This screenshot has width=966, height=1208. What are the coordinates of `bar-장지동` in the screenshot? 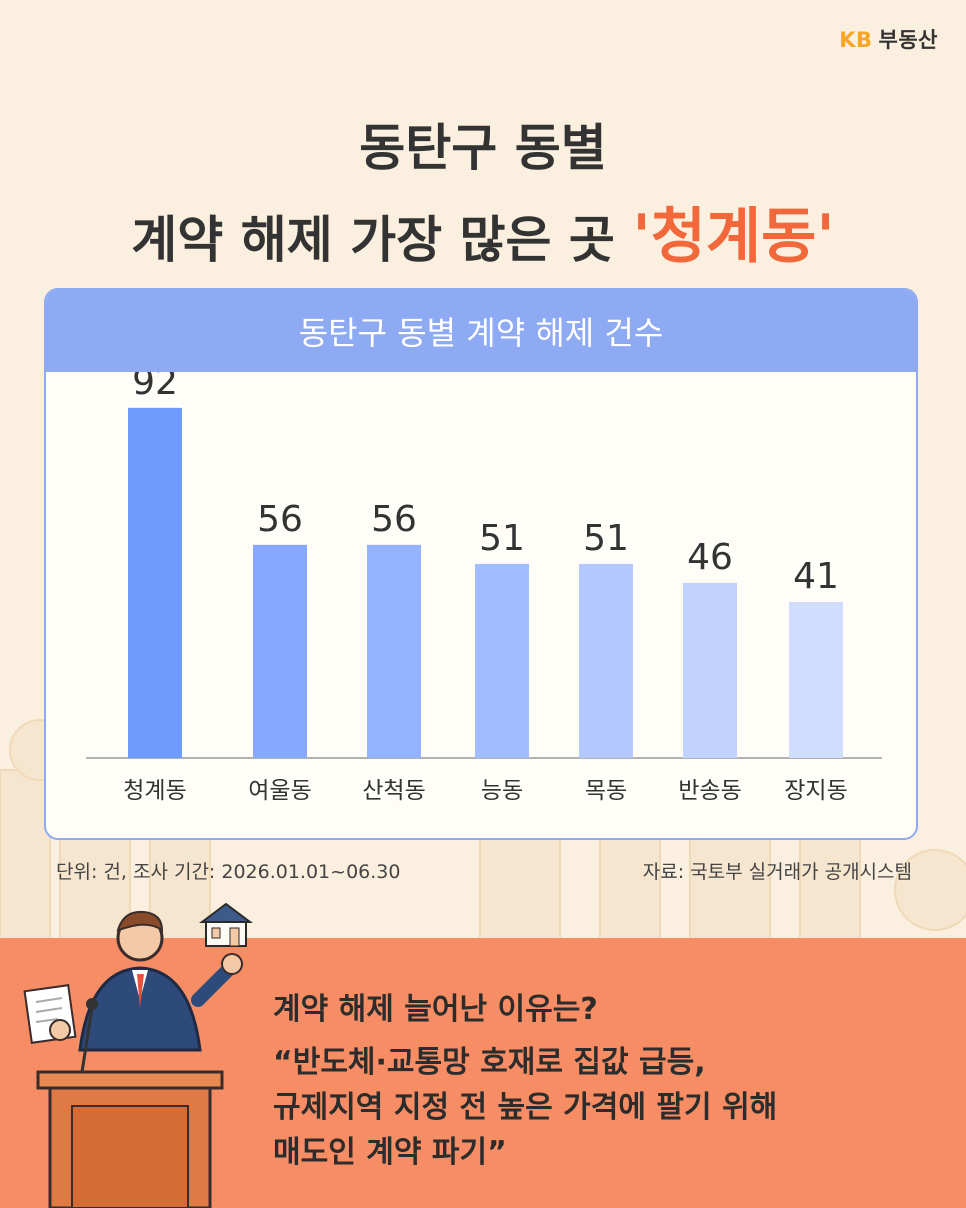 It's located at (816, 679).